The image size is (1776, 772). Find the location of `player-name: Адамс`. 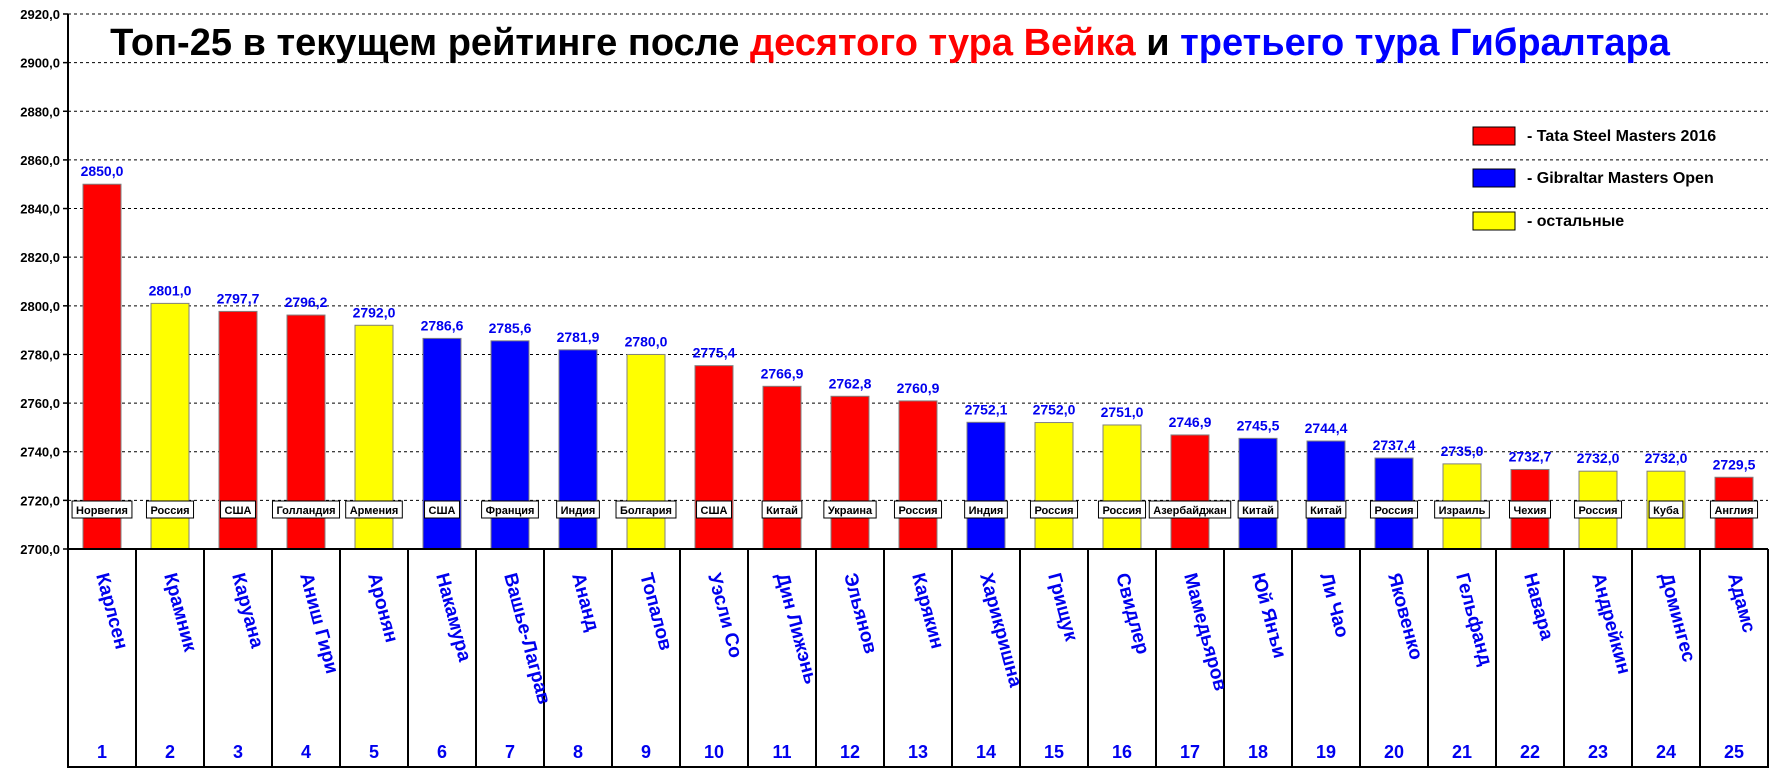

player-name: Адамс is located at coordinates (1741, 603).